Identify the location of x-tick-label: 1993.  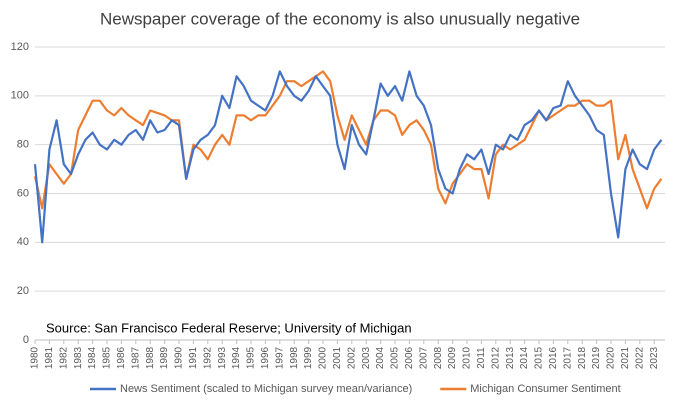
(222, 357).